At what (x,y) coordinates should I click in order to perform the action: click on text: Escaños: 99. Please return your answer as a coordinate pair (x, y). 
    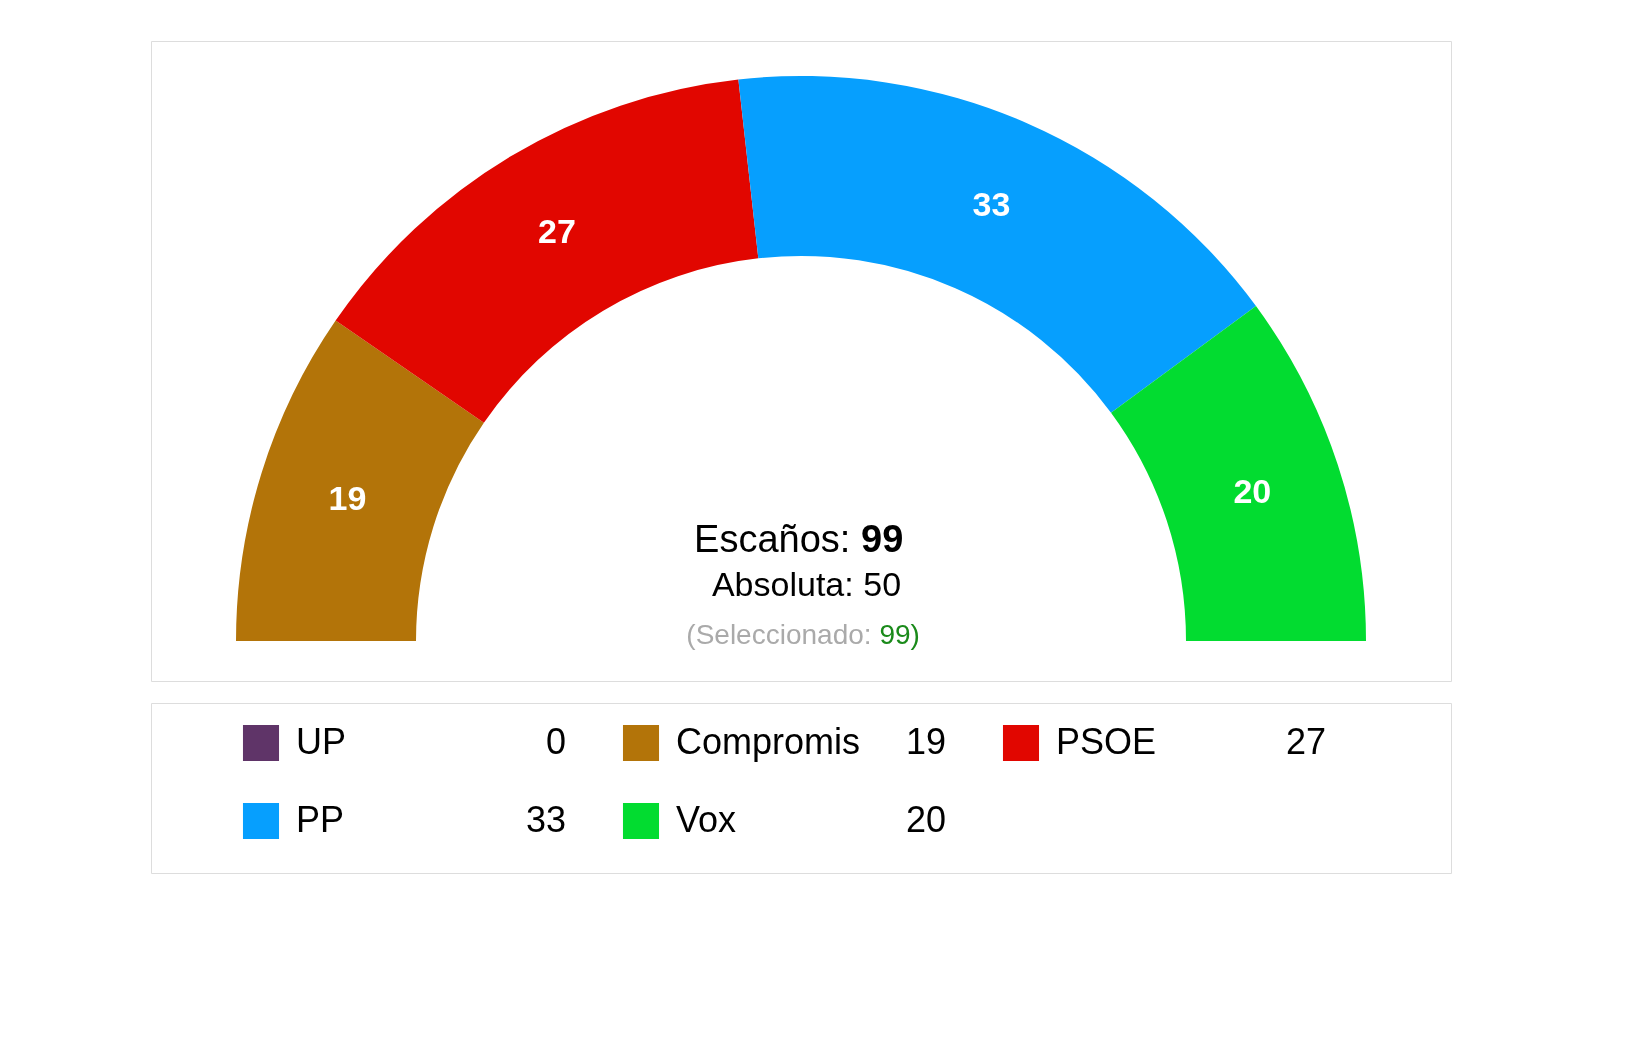
    Looking at the image, I should click on (799, 539).